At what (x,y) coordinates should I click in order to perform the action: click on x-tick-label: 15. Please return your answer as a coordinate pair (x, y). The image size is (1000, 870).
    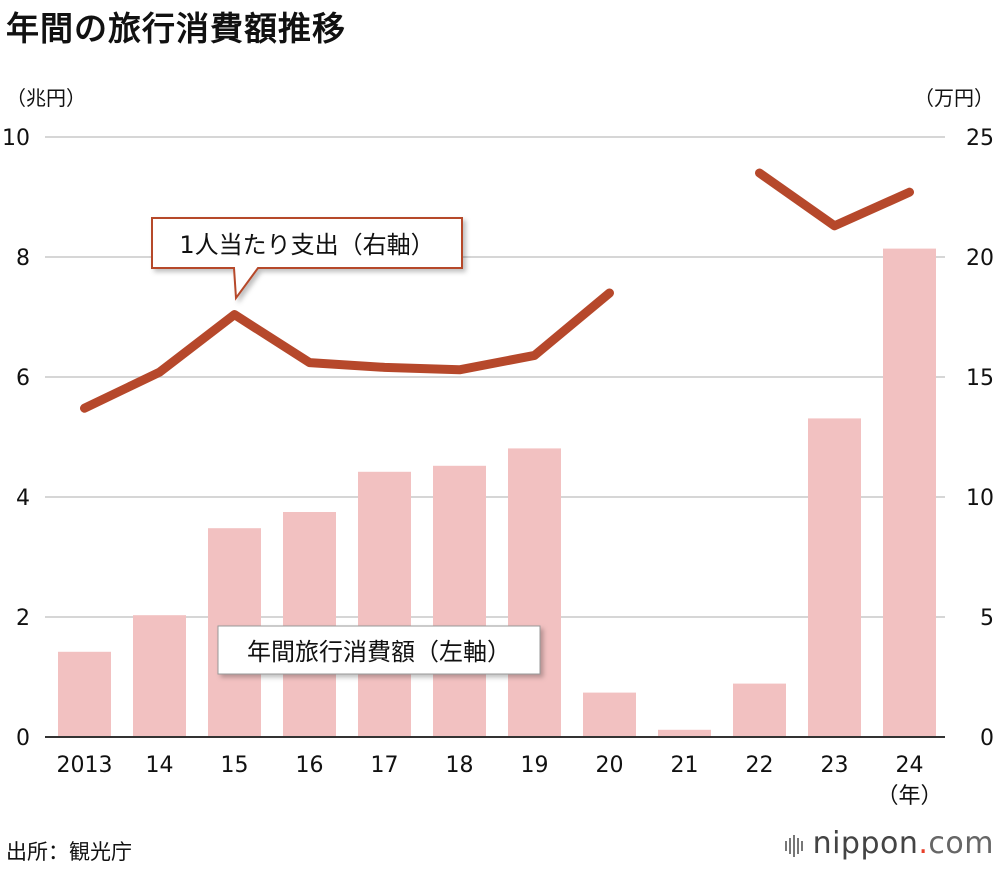
    Looking at the image, I should click on (235, 765).